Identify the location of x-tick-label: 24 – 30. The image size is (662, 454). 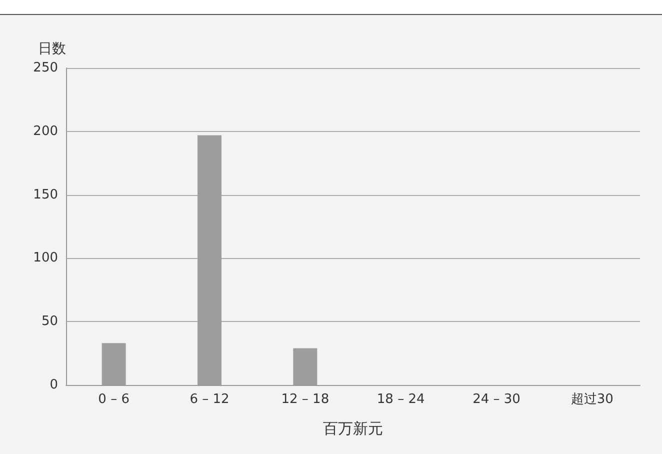
(496, 399).